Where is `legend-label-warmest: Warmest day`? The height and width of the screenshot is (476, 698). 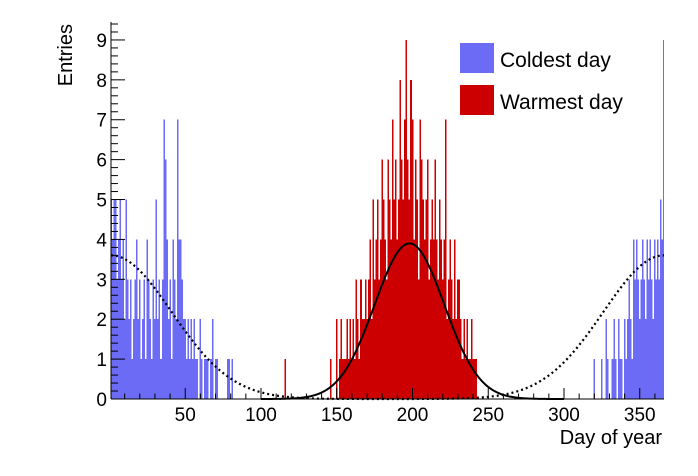
legend-label-warmest: Warmest day is located at coordinates (561, 102).